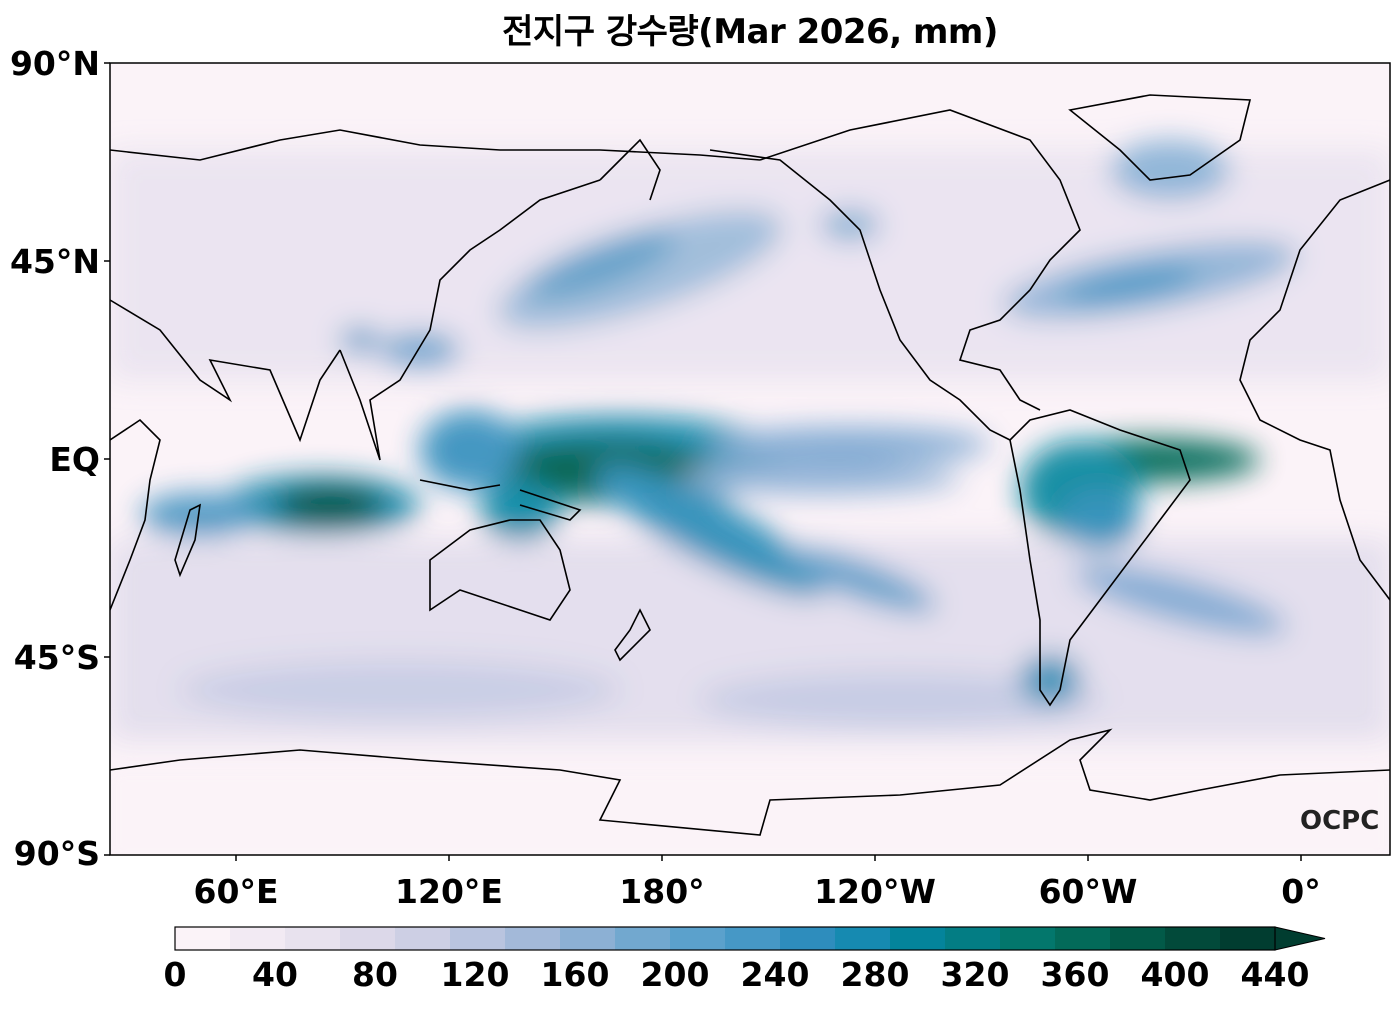 The height and width of the screenshot is (1010, 1400). What do you see at coordinates (449, 891) in the screenshot?
I see `lon-label-120e: 120°E` at bounding box center [449, 891].